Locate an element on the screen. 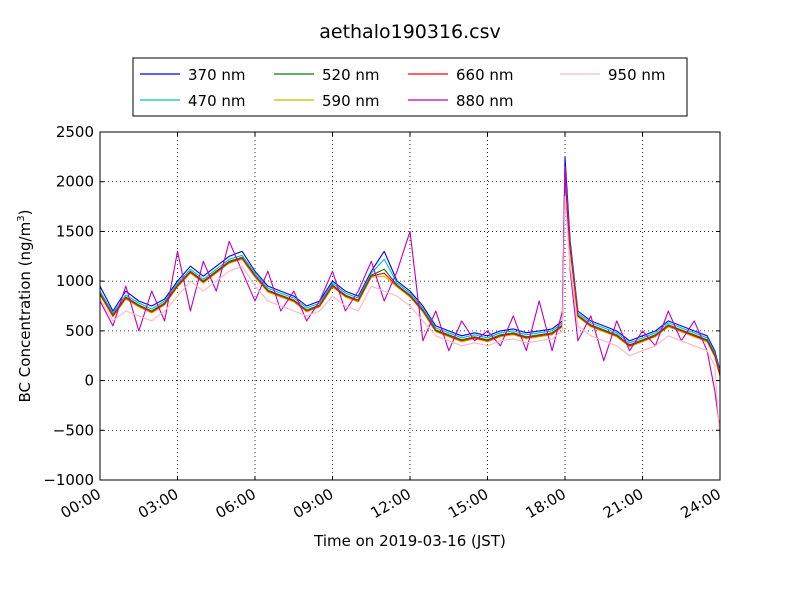 This screenshot has width=800, height=600. y-tick-label: −1000 is located at coordinates (68, 480).